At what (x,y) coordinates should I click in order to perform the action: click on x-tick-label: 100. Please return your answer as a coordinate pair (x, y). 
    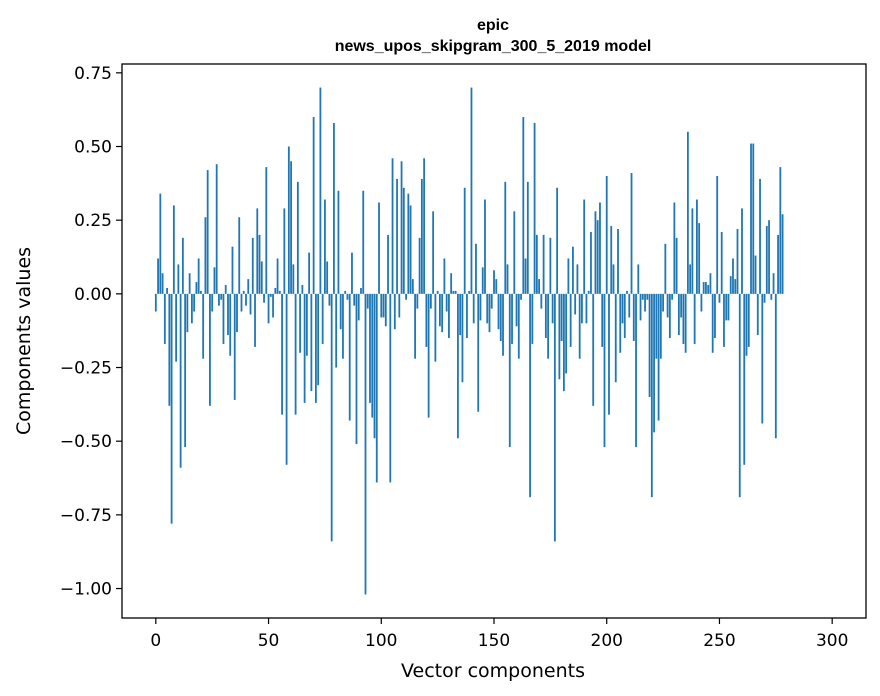
    Looking at the image, I should click on (381, 641).